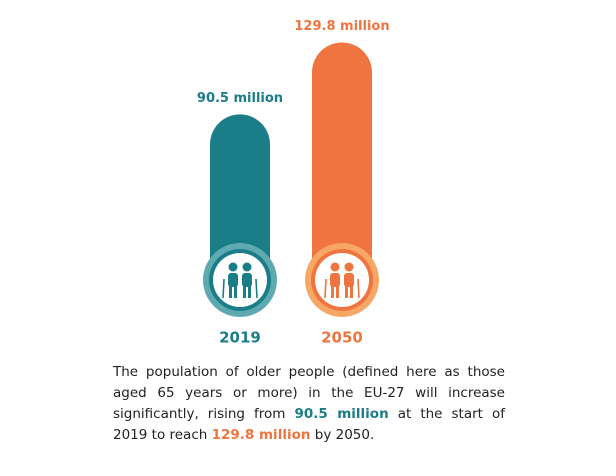  Describe the element at coordinates (341, 26) in the screenshot. I see `value-label: 129.8 million` at that location.